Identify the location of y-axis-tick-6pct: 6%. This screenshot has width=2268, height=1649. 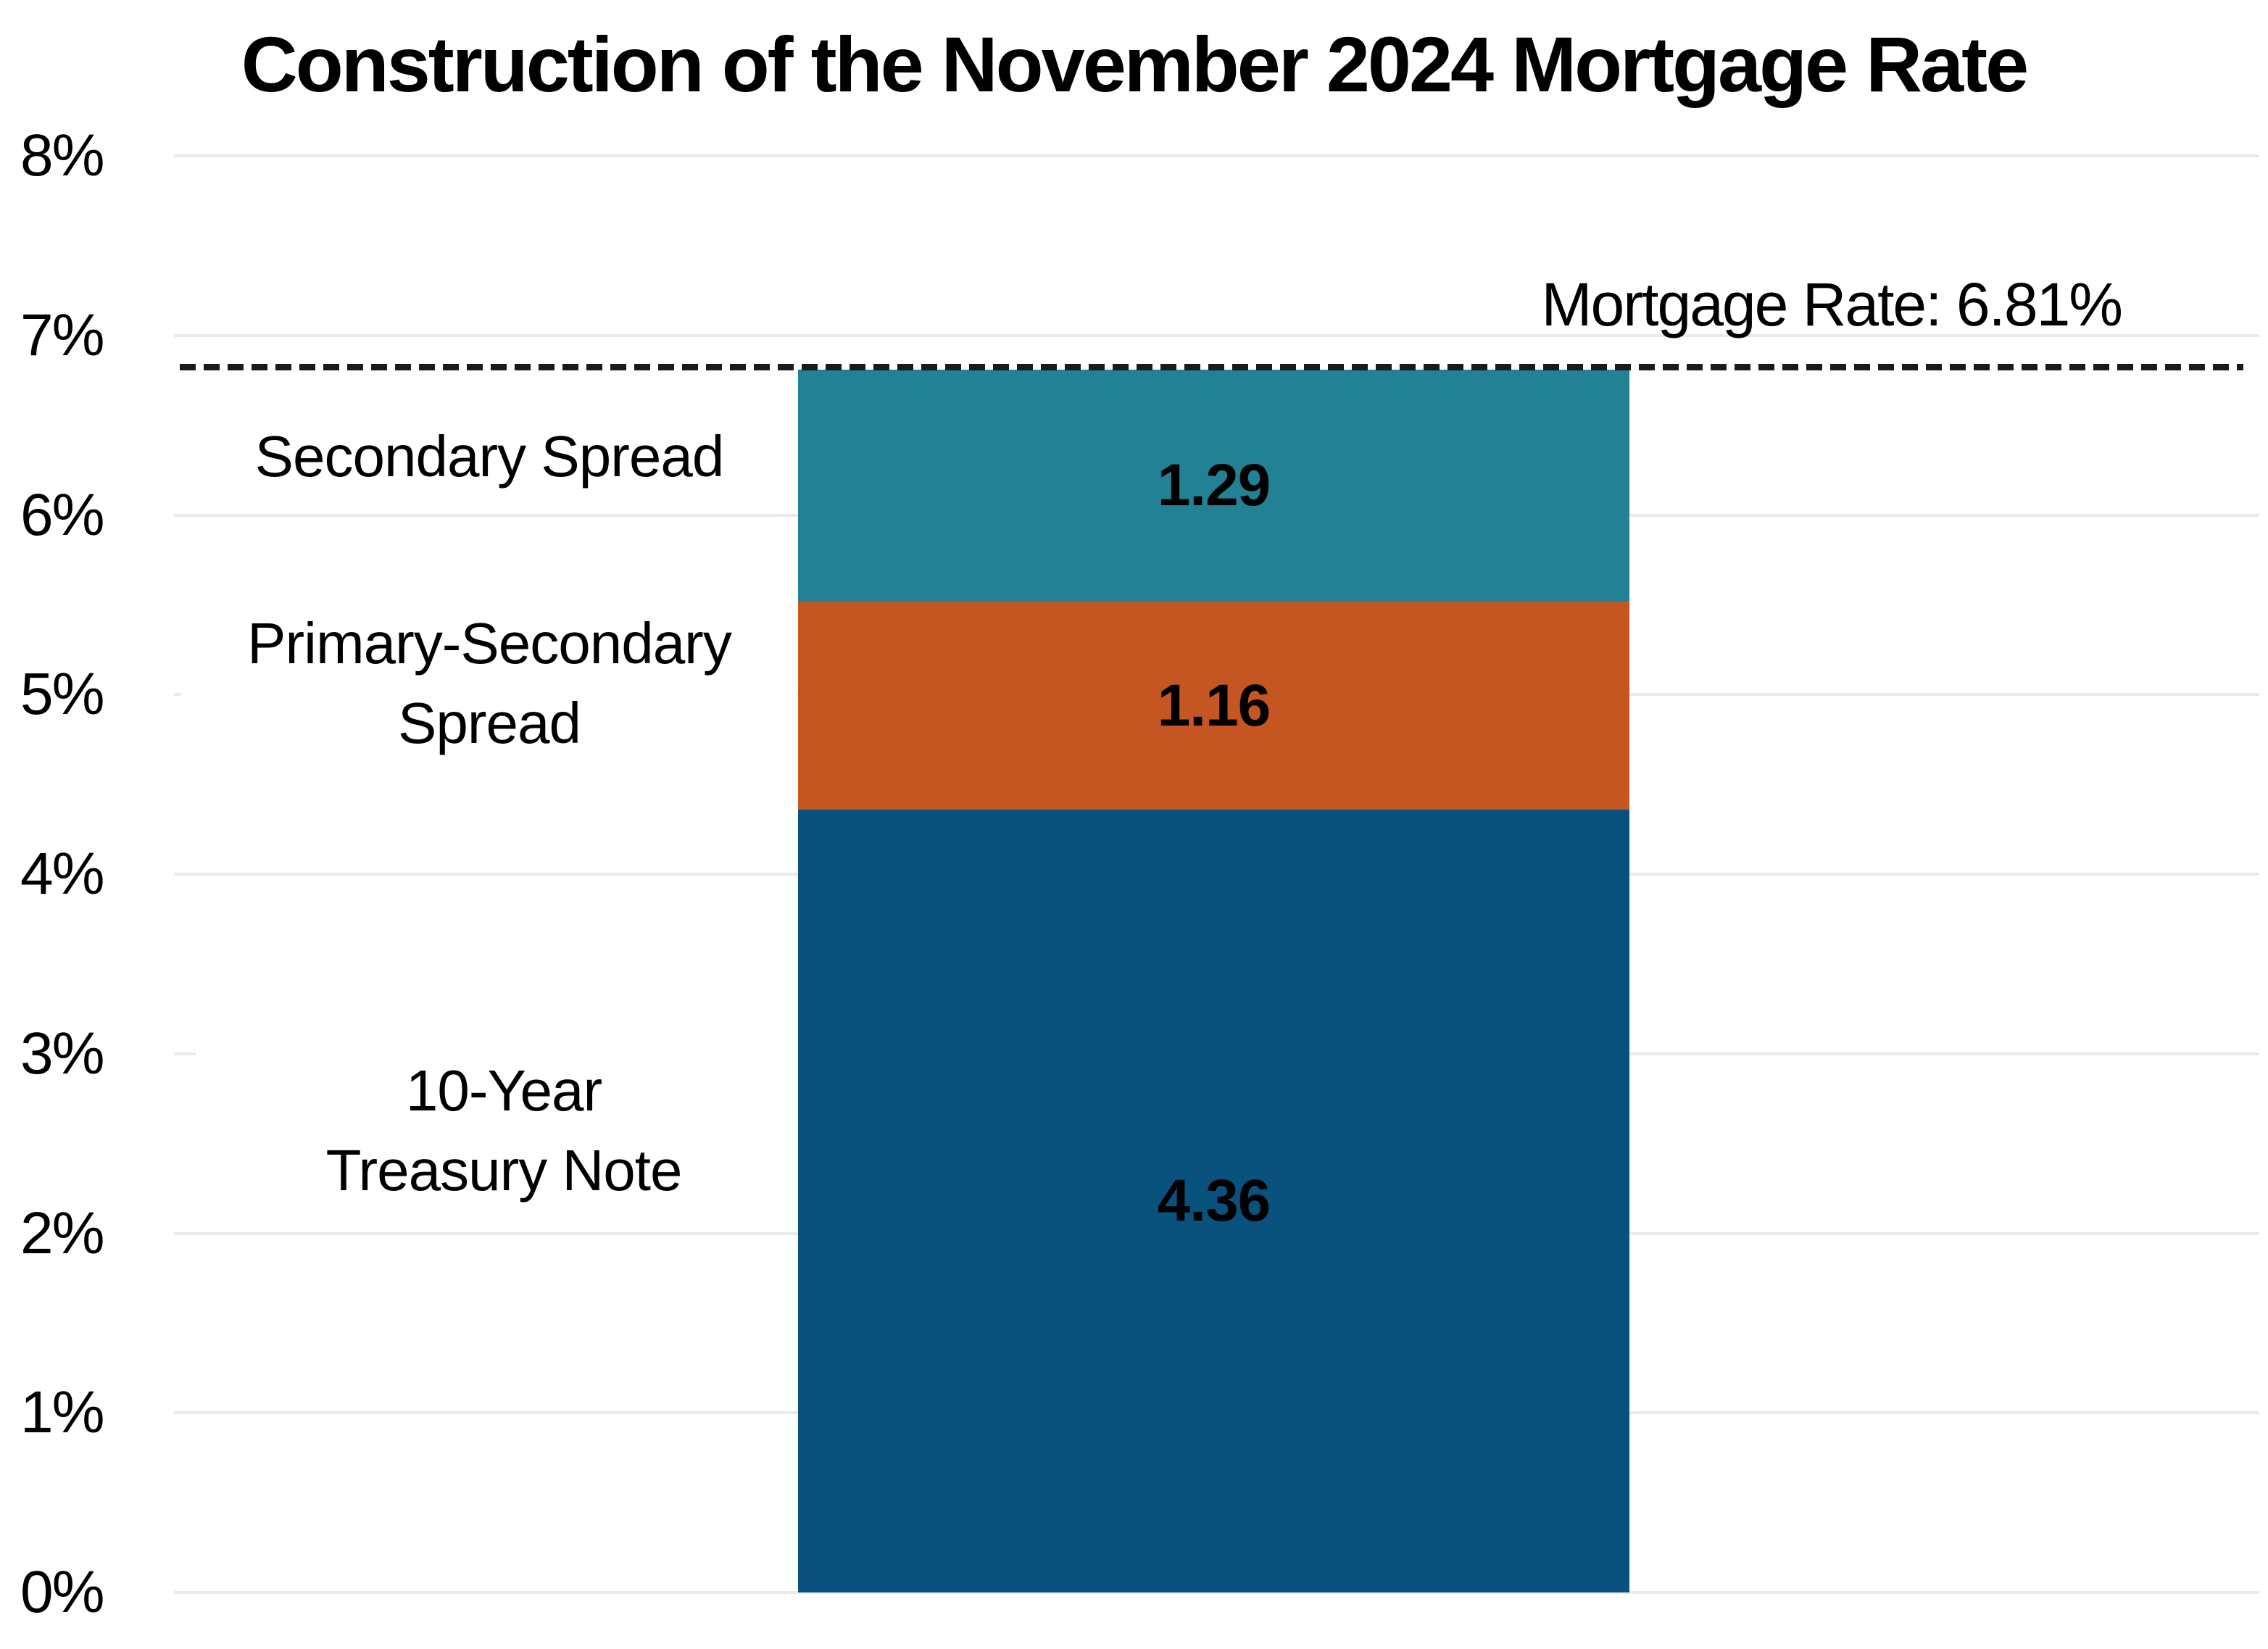
(62, 515).